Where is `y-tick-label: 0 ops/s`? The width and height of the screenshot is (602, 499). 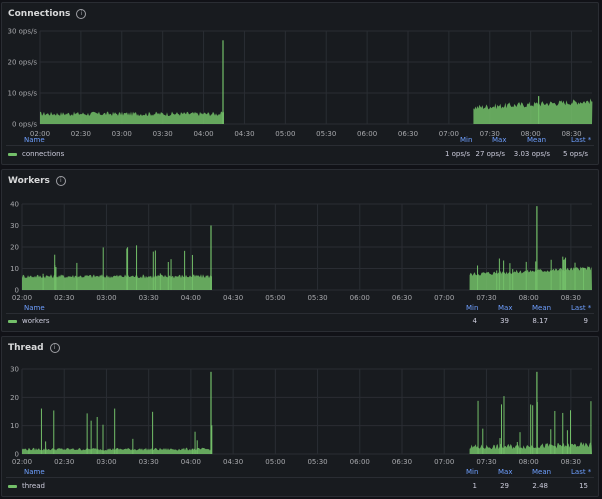
y-tick-label: 0 ops/s is located at coordinates (24, 125).